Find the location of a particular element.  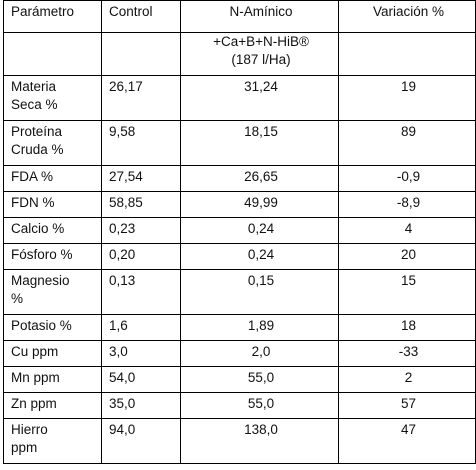

parameter-cell: FDN % is located at coordinates (52, 204).